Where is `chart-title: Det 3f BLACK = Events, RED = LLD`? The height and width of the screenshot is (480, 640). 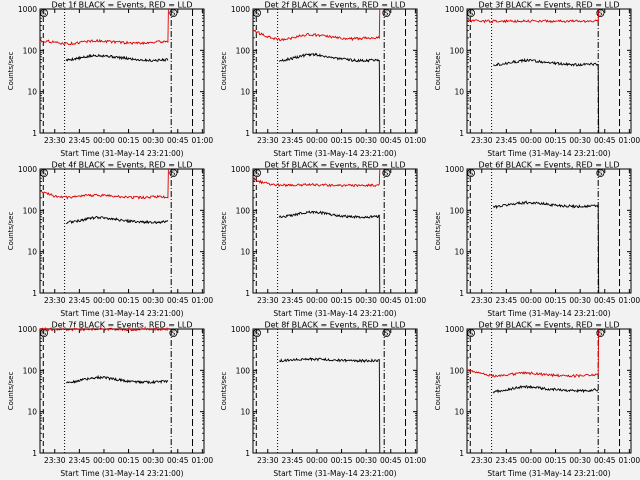 chart-title: Det 3f BLACK = Events, RED = LLD is located at coordinates (548, 5).